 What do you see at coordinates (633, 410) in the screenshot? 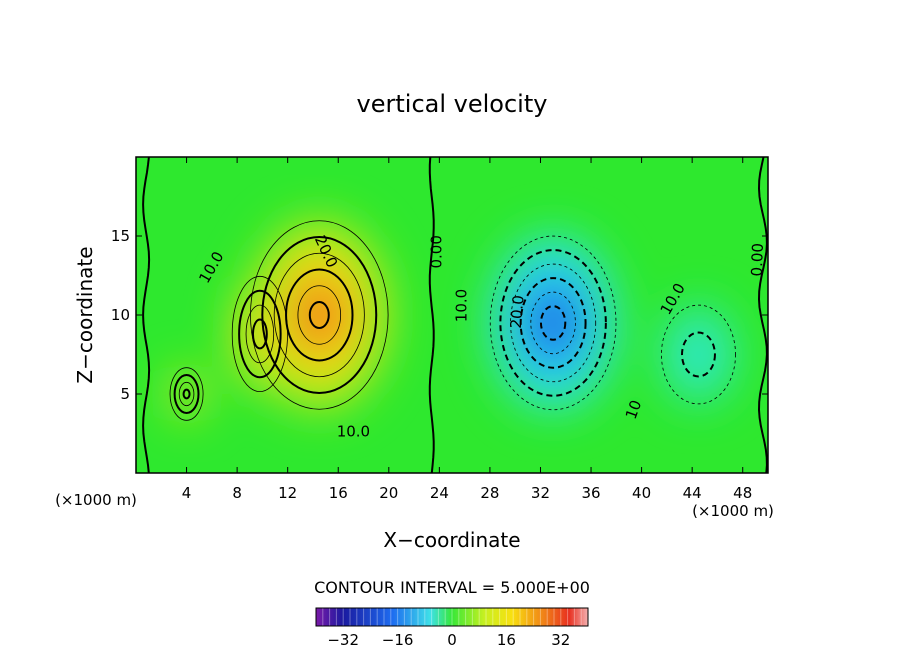
I see `contour-label: 10` at bounding box center [633, 410].